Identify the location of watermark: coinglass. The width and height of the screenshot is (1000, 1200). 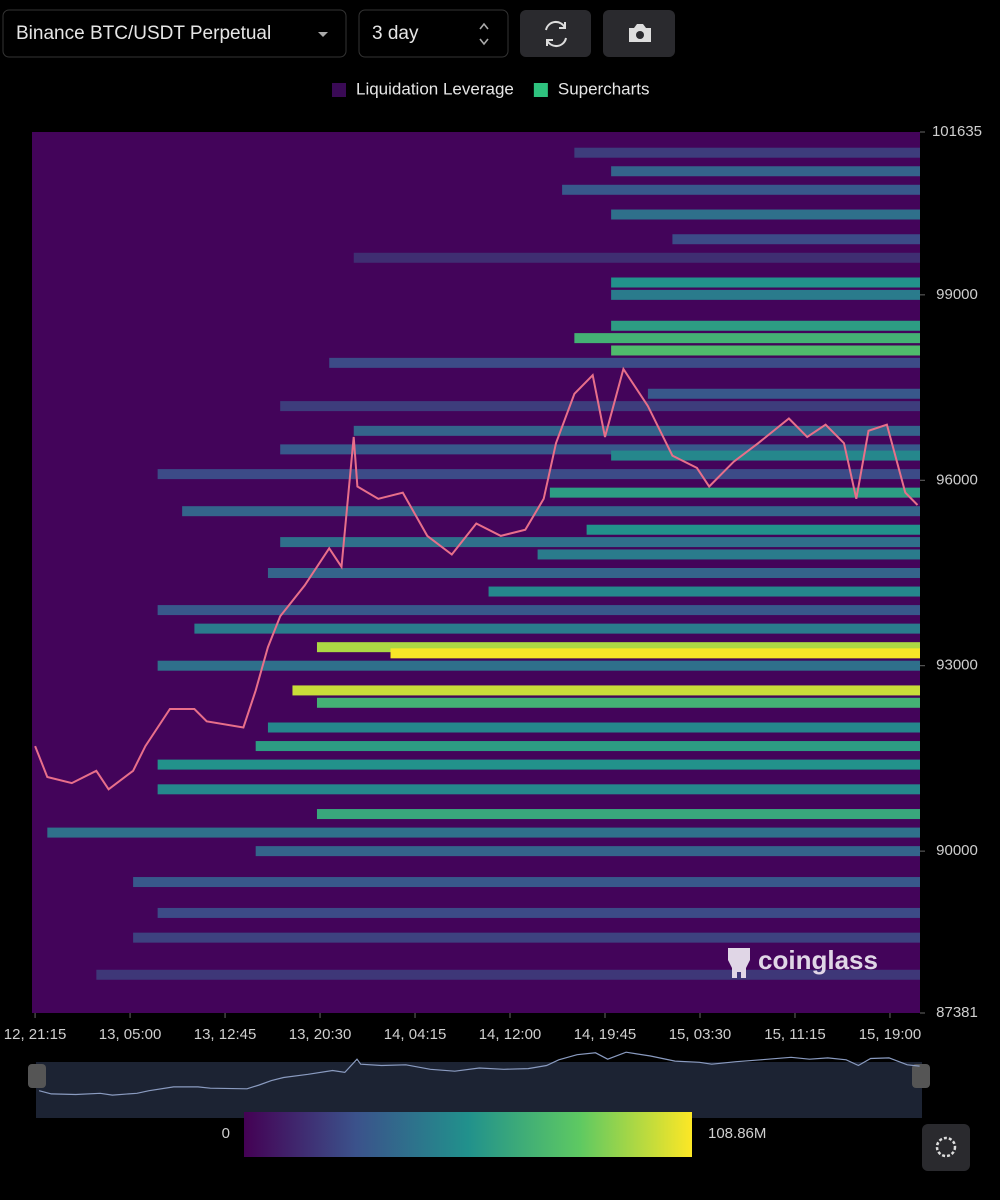
(818, 960).